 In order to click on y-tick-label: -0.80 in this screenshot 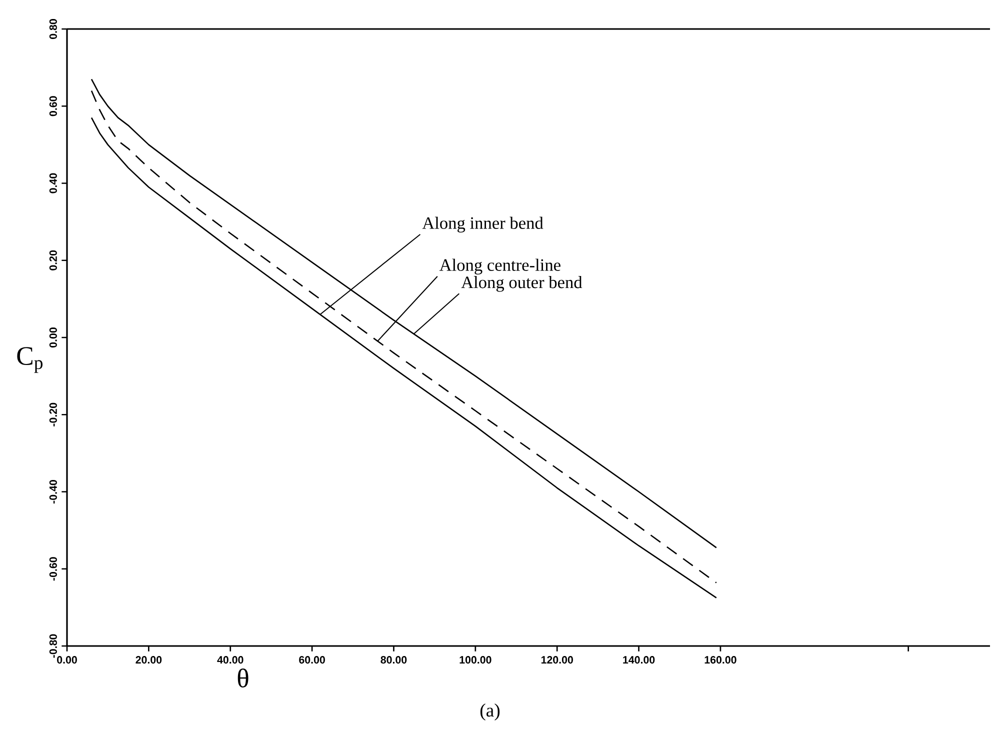, I will do `click(53, 646)`.